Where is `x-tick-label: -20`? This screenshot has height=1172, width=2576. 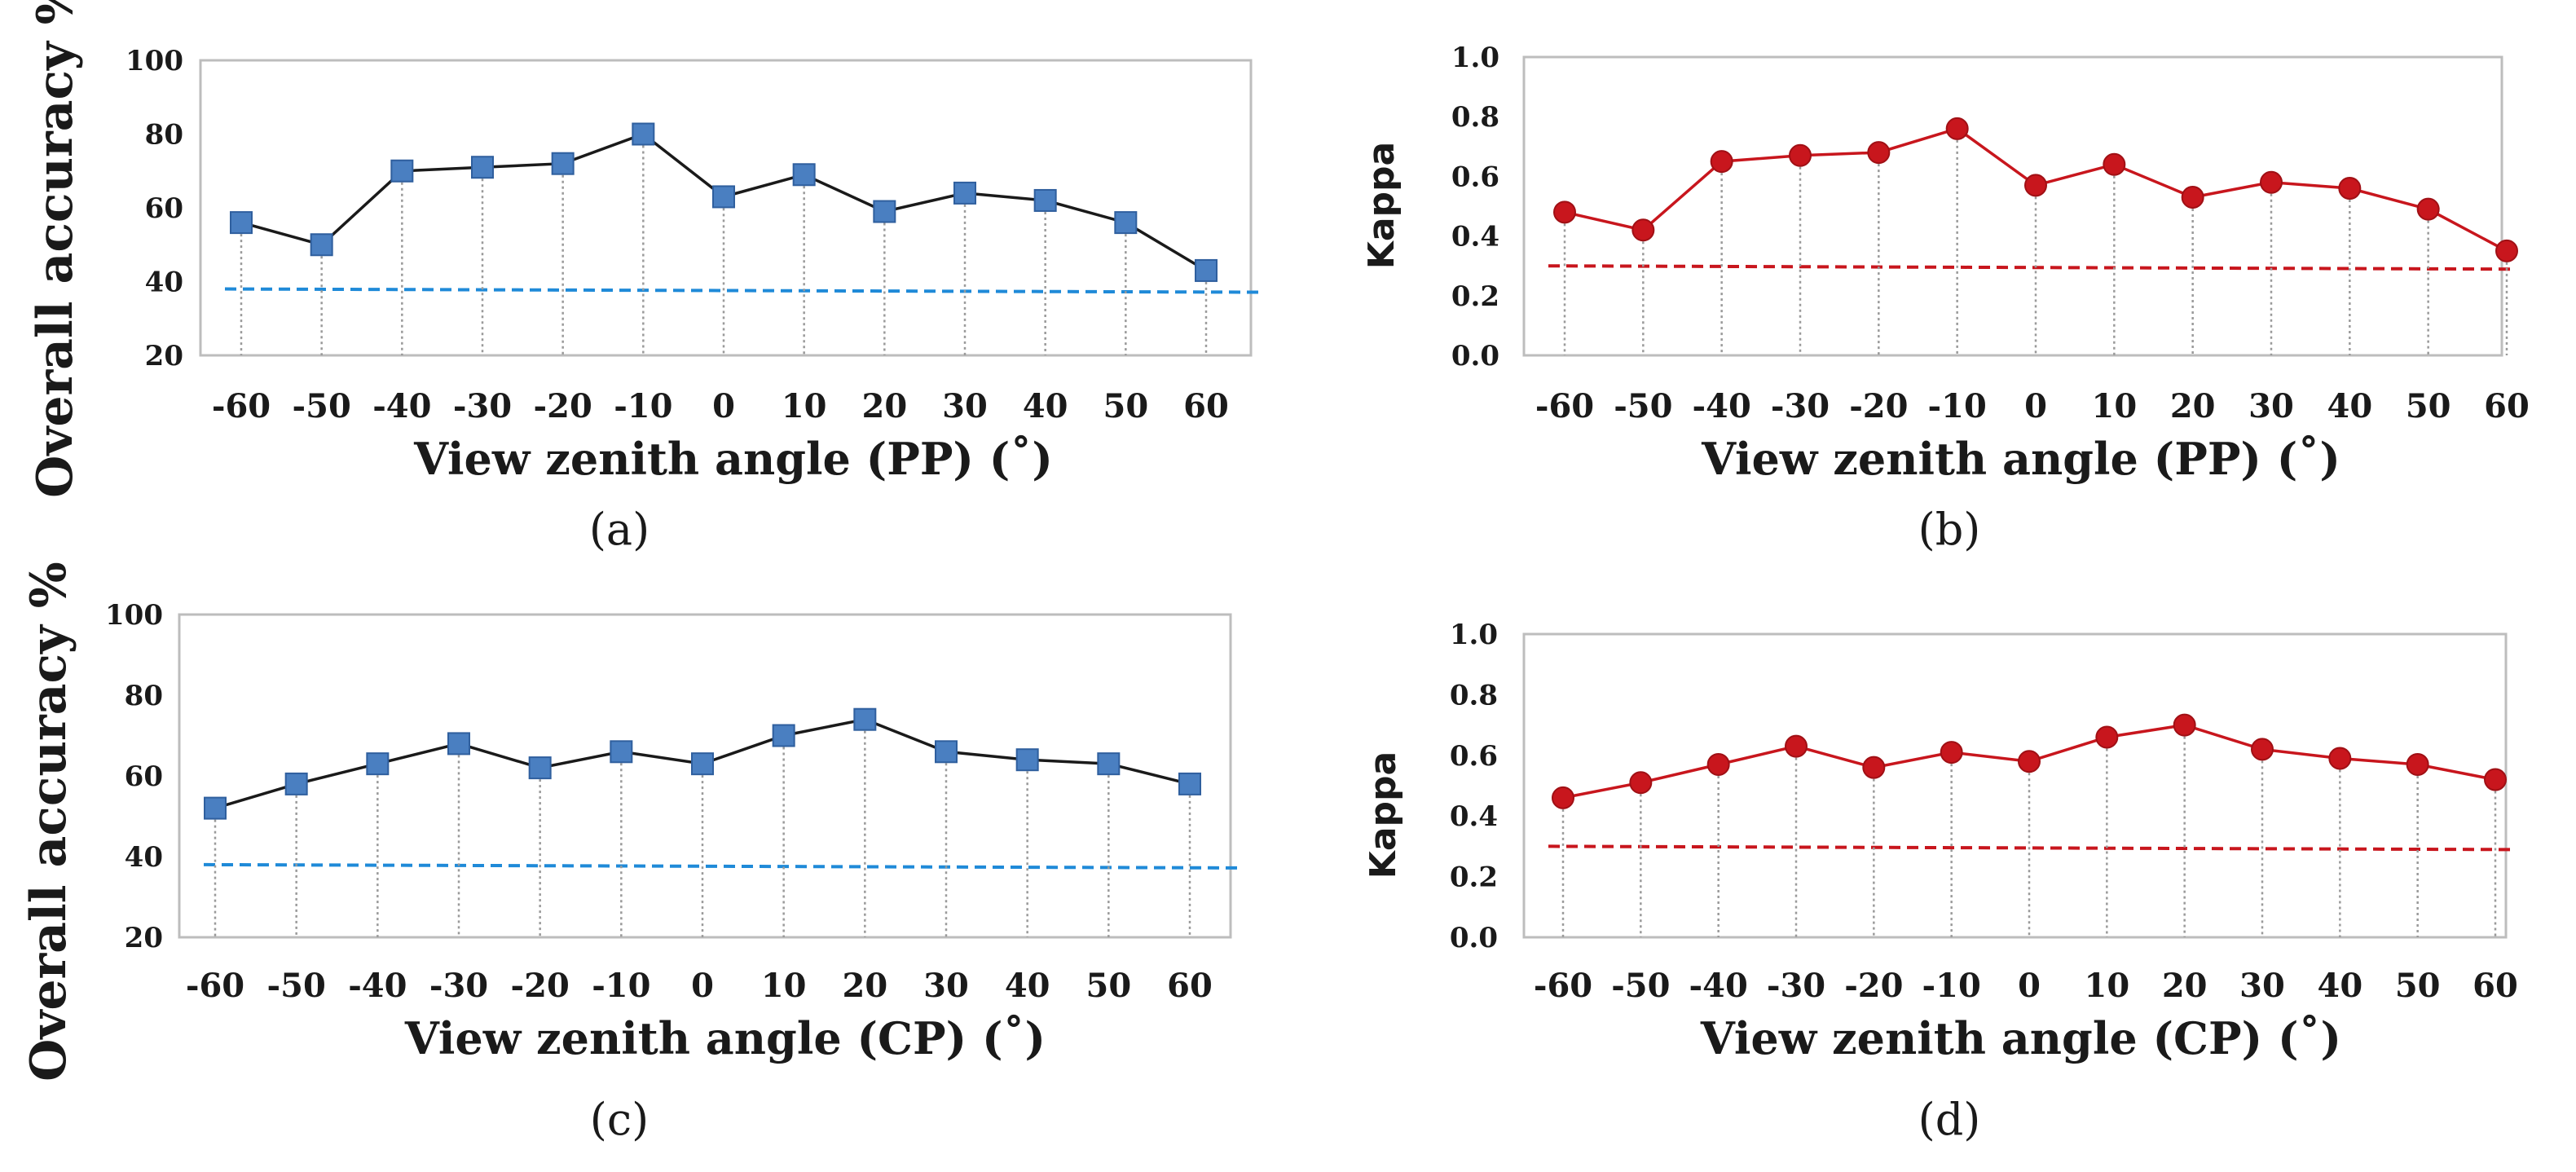
x-tick-label: -20 is located at coordinates (1879, 406).